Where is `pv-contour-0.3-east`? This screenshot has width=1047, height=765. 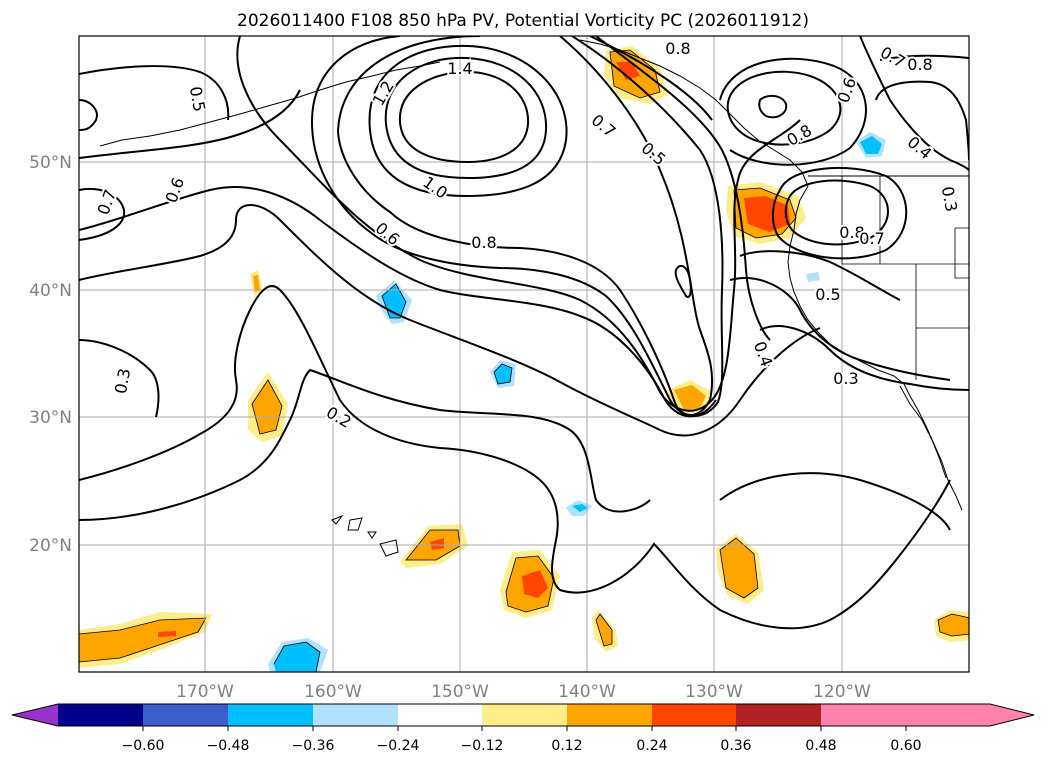 pv-contour-0.3-east is located at coordinates (864, 358).